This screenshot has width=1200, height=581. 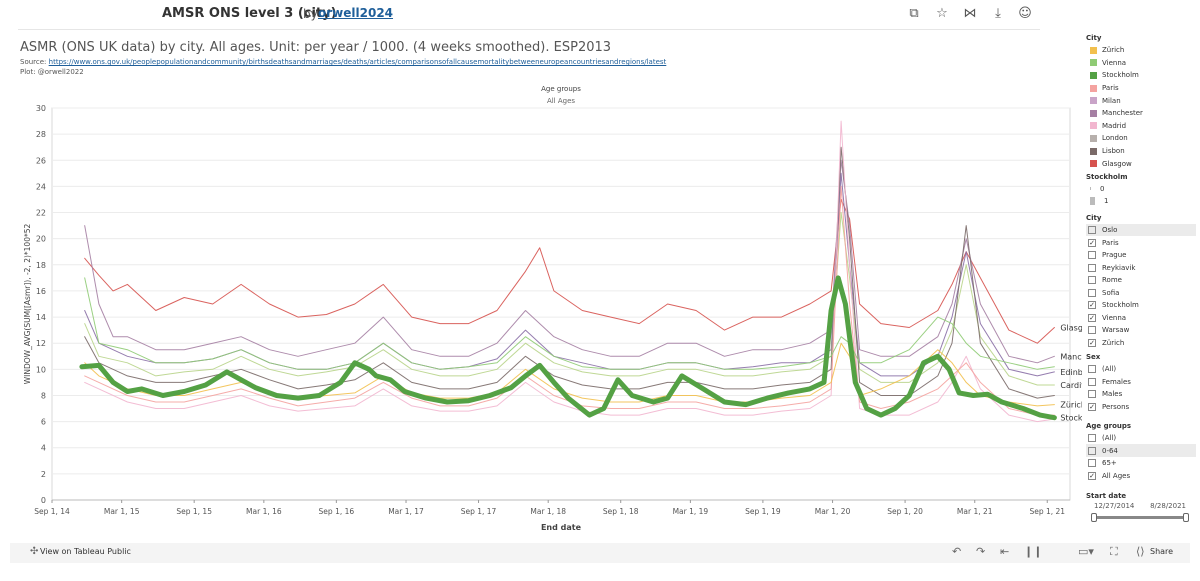 What do you see at coordinates (1047, 511) in the screenshot?
I see `x-tick-label: Sep 1, 21` at bounding box center [1047, 511].